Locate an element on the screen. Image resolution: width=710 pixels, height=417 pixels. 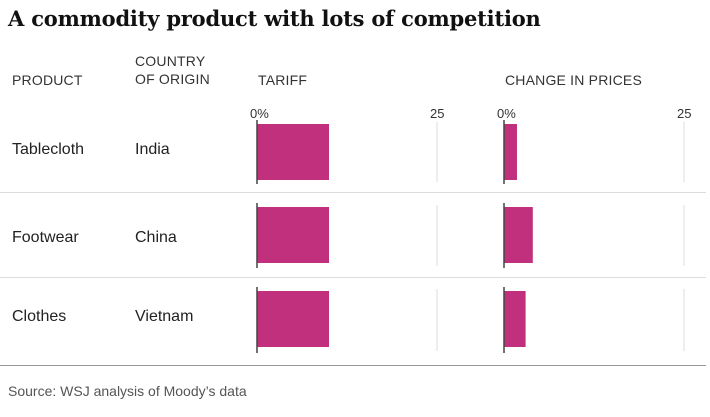
header-country-line2: OF ORIGIN is located at coordinates (172, 79).